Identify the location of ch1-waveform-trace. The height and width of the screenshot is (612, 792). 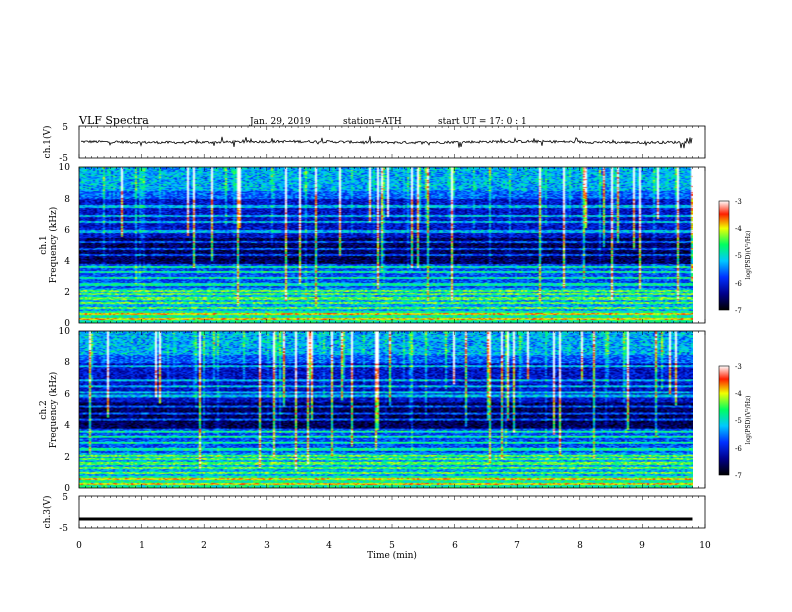
(386, 142).